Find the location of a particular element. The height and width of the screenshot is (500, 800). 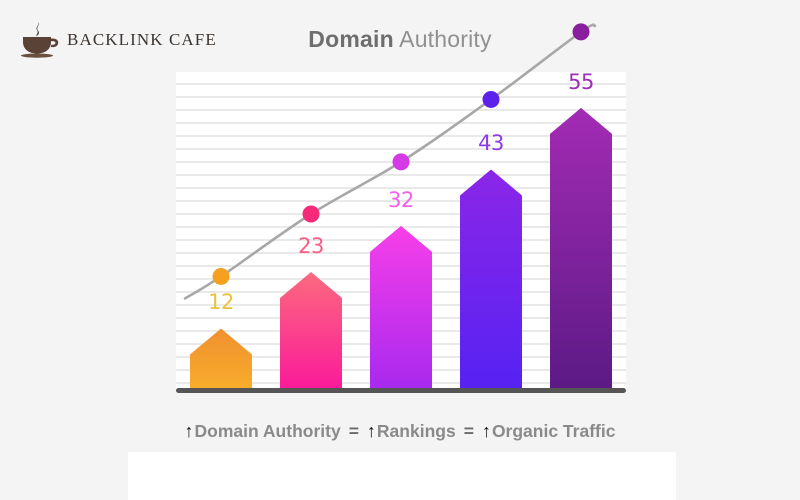

caption-item-3-label: Organic Traffic is located at coordinates (553, 431).